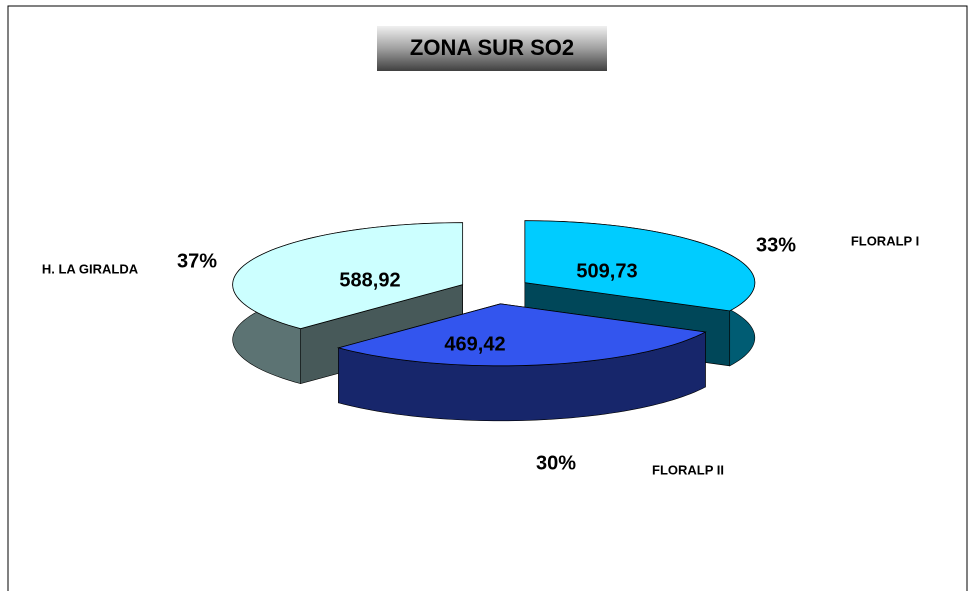 The image size is (972, 596). I want to click on chart-title: ZONA SUR SO2, so click(492, 47).